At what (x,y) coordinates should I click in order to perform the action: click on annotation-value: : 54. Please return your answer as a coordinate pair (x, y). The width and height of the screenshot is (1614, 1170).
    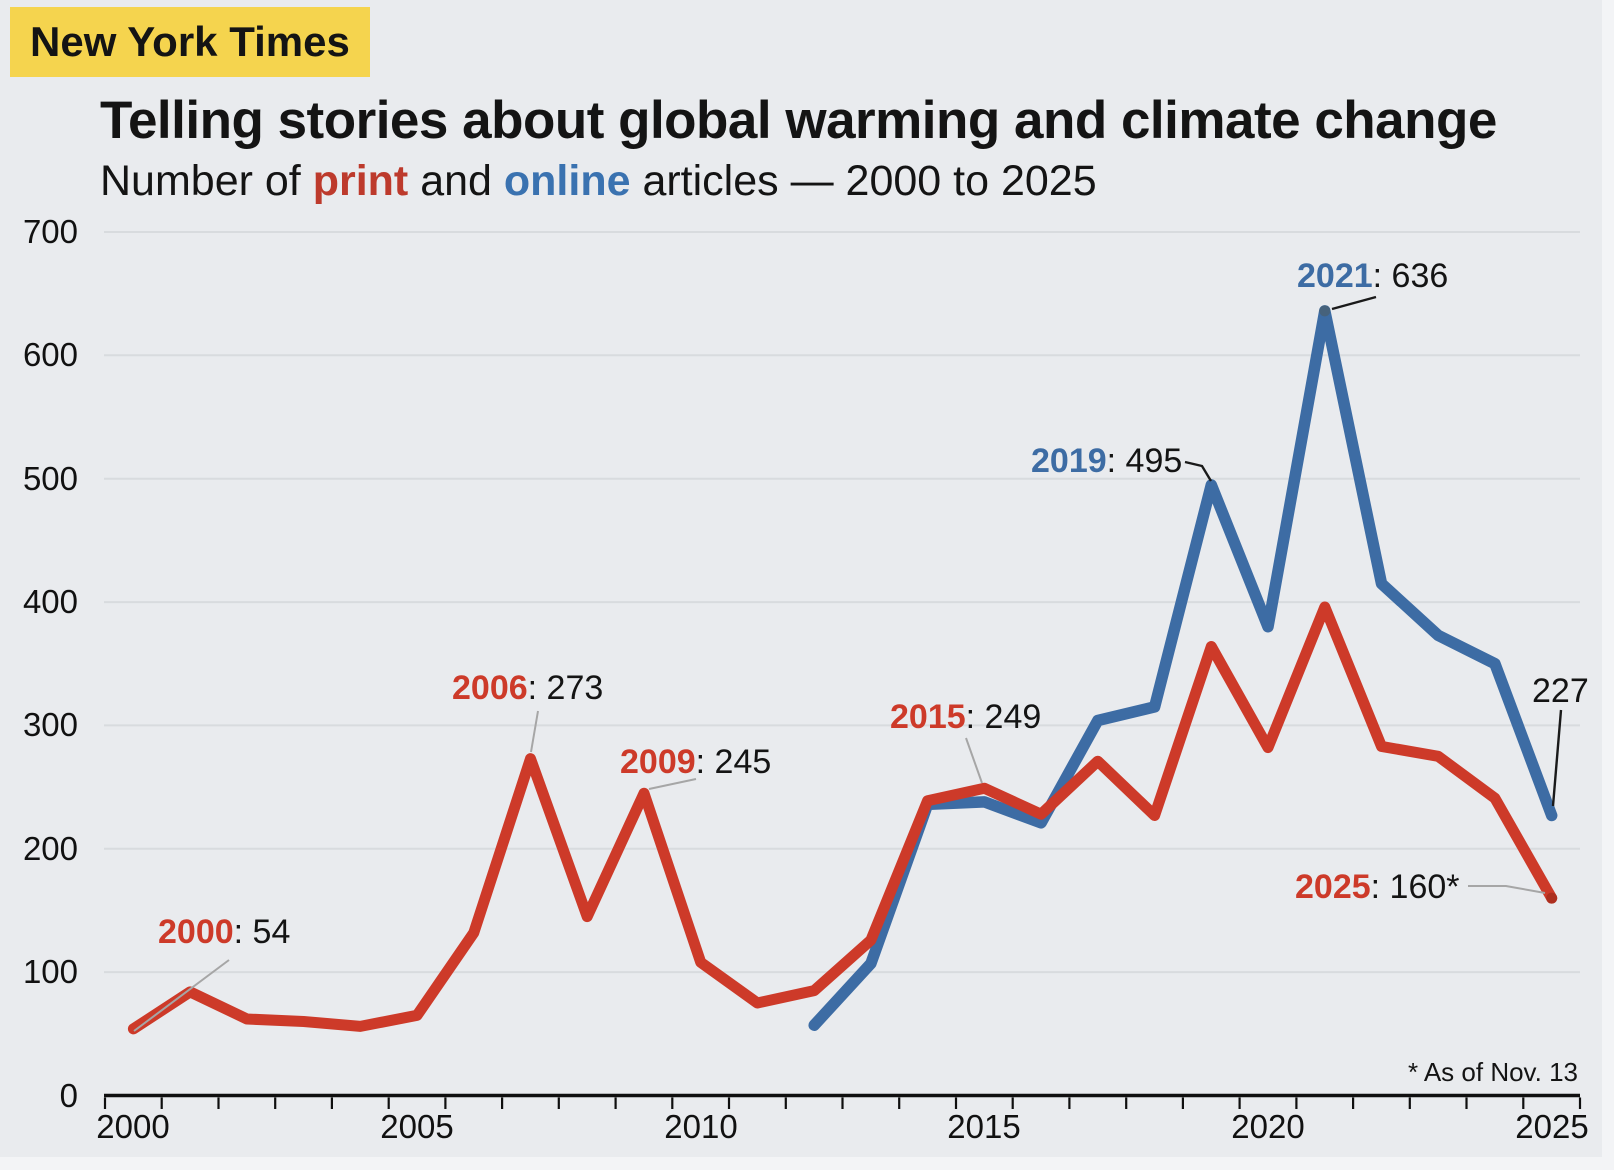
    Looking at the image, I should click on (262, 932).